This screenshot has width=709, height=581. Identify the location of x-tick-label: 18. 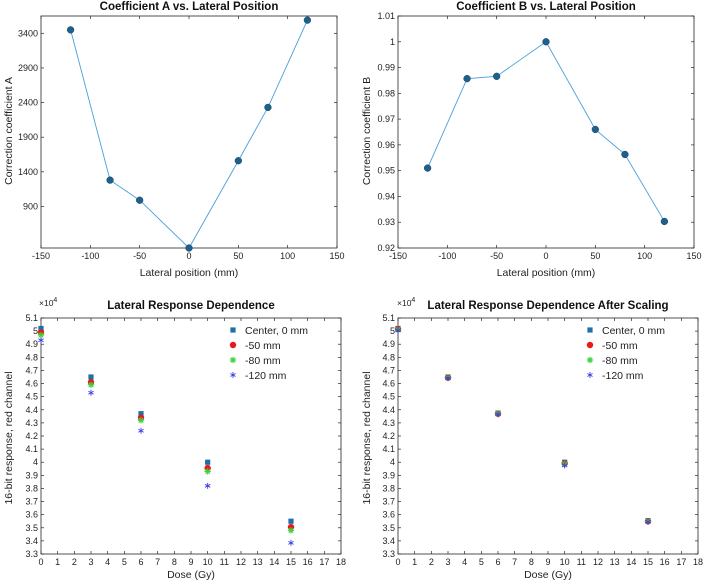
(341, 562).